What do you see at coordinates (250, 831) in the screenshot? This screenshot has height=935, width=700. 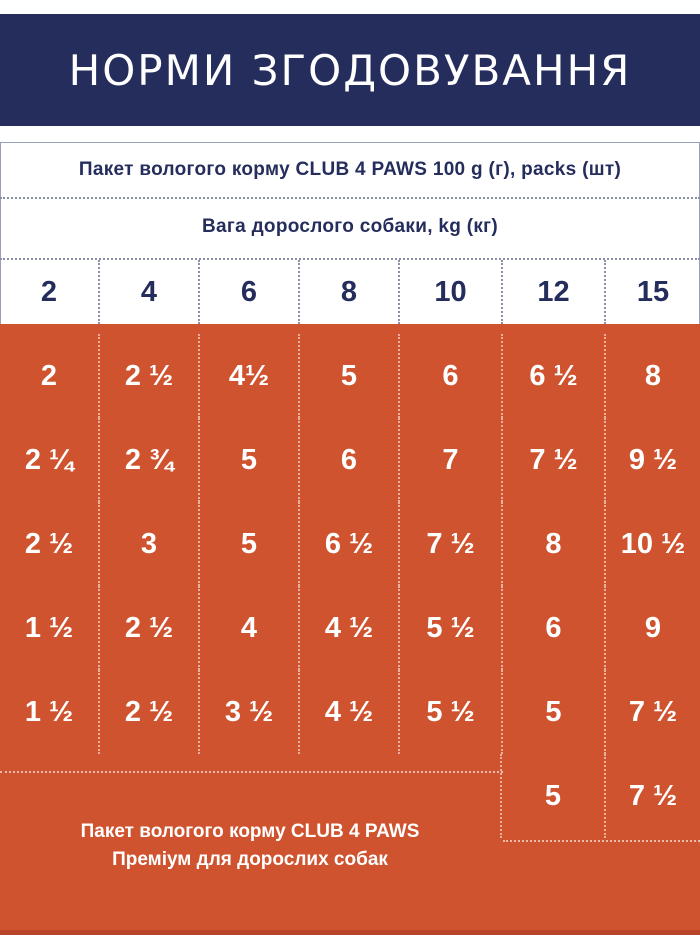 I see `product-note-line: Пакет вологого корму CLUB 4 PAWS` at bounding box center [250, 831].